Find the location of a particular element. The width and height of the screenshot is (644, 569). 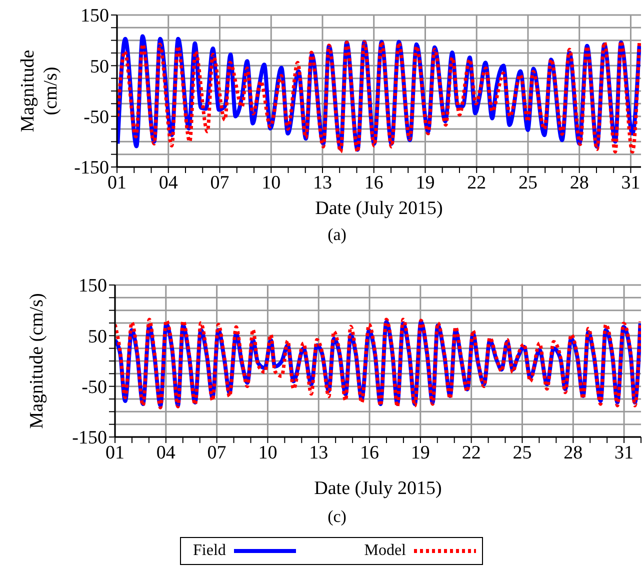

legend-label: Model is located at coordinates (385, 551).